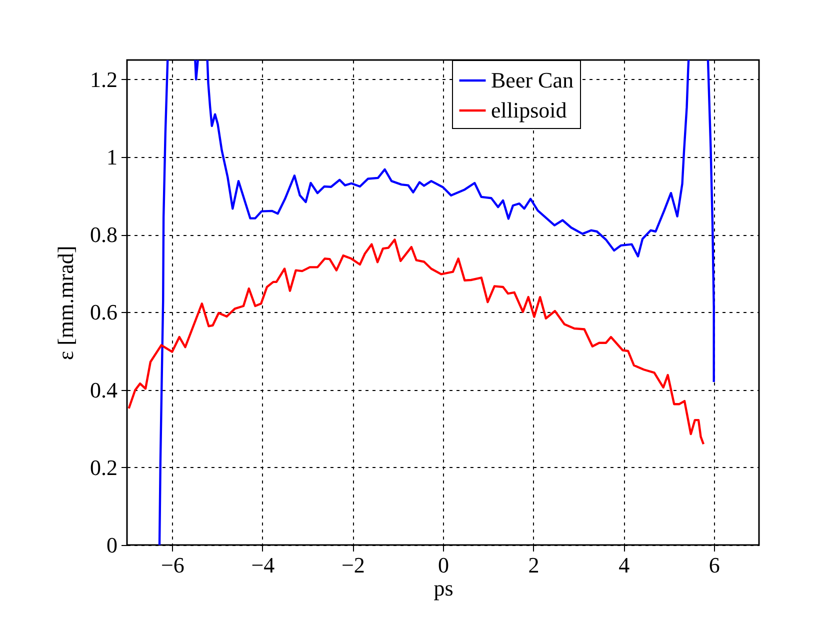  I want to click on legend-label: Beer Can, so click(532, 80).